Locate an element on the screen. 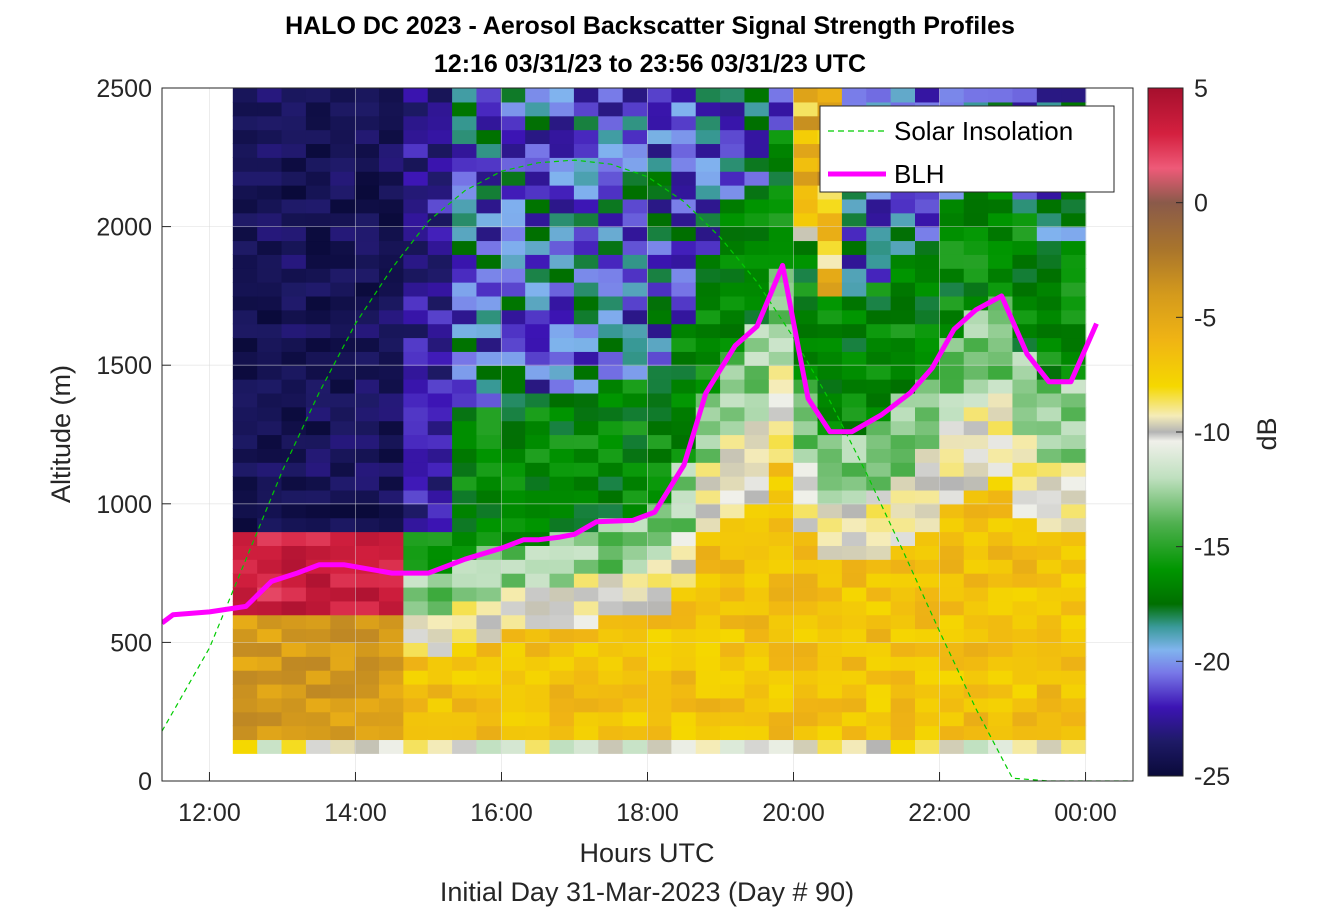  y-tick-label: 500 is located at coordinates (131, 643).